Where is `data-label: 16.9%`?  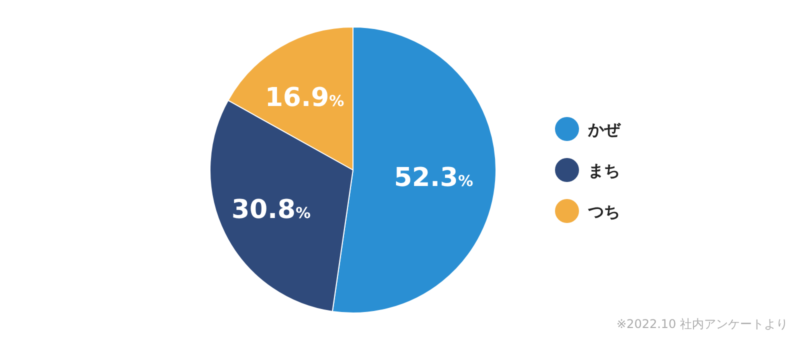
data-label: 16.9% is located at coordinates (304, 98).